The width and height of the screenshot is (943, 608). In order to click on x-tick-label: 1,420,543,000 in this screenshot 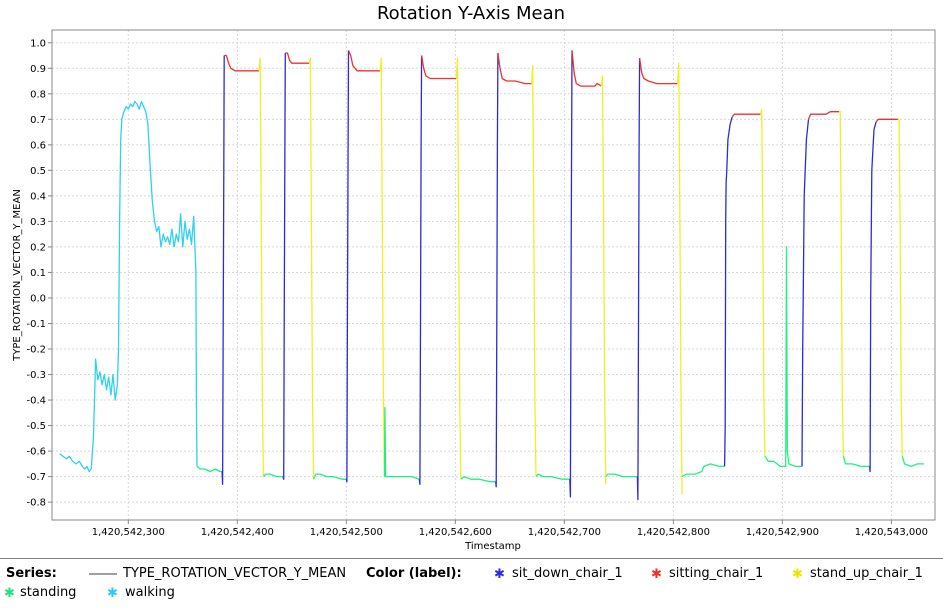, I will do `click(891, 532)`.